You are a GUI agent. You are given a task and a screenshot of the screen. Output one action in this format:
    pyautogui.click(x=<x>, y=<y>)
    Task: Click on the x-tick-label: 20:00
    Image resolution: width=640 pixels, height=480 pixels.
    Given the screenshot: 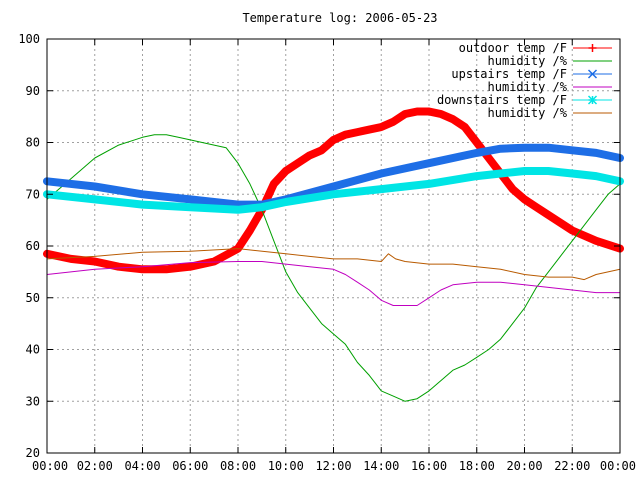 What is the action you would take?
    pyautogui.click(x=524, y=466)
    